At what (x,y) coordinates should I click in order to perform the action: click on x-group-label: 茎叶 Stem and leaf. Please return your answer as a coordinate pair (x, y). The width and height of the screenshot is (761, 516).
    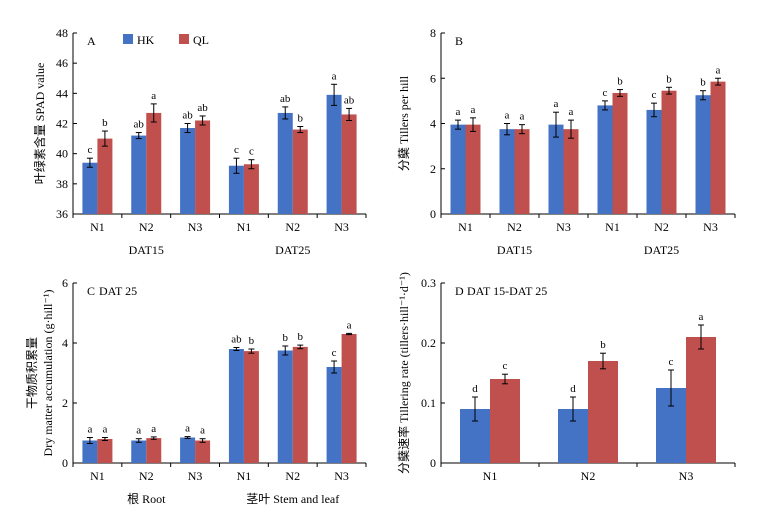
    Looking at the image, I should click on (292, 499).